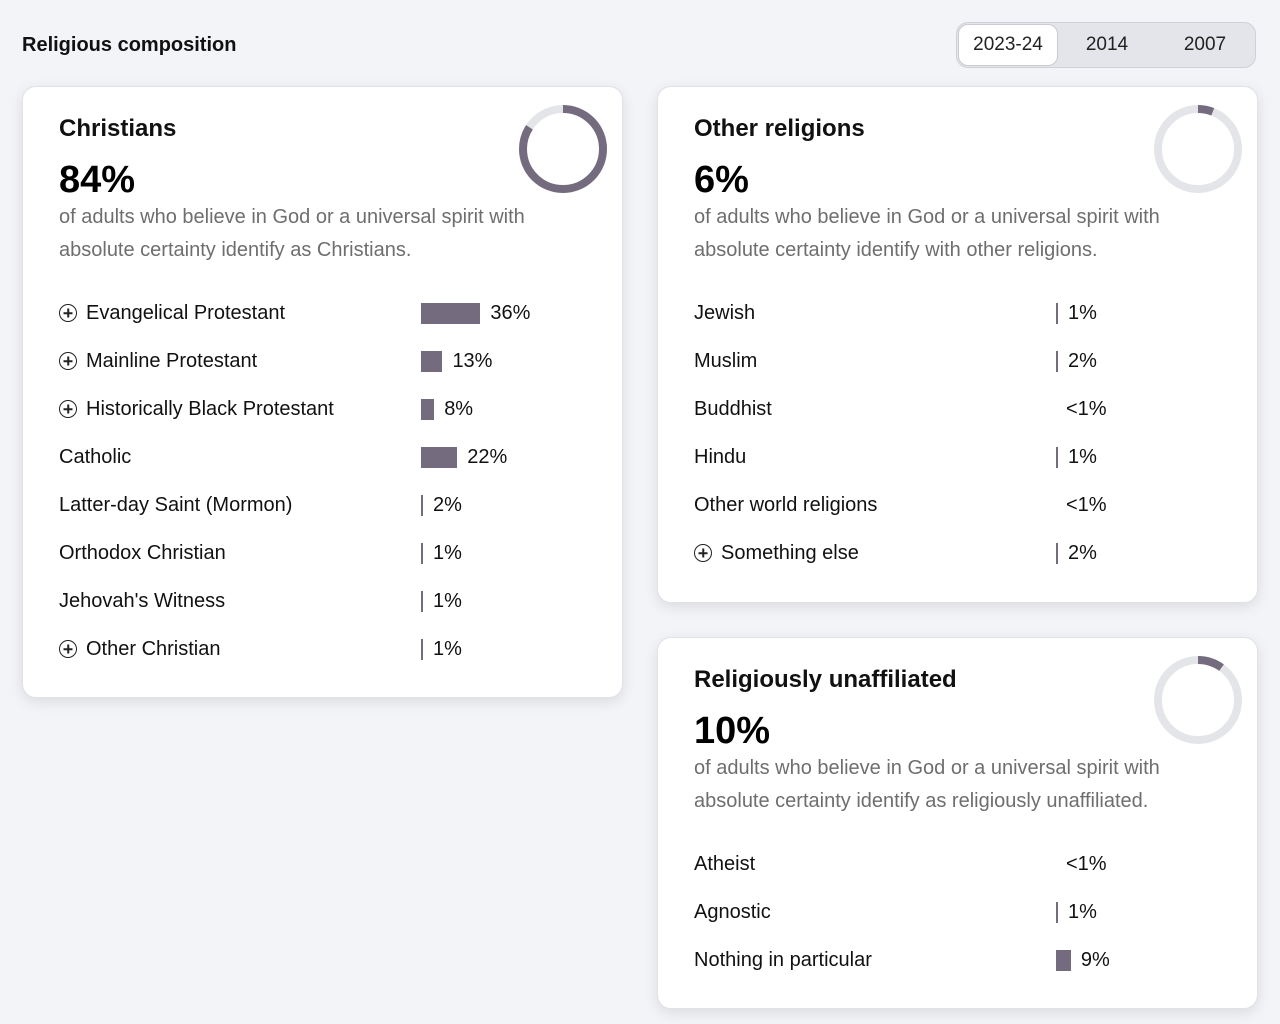  What do you see at coordinates (459, 408) in the screenshot?
I see `row-value: 8%` at bounding box center [459, 408].